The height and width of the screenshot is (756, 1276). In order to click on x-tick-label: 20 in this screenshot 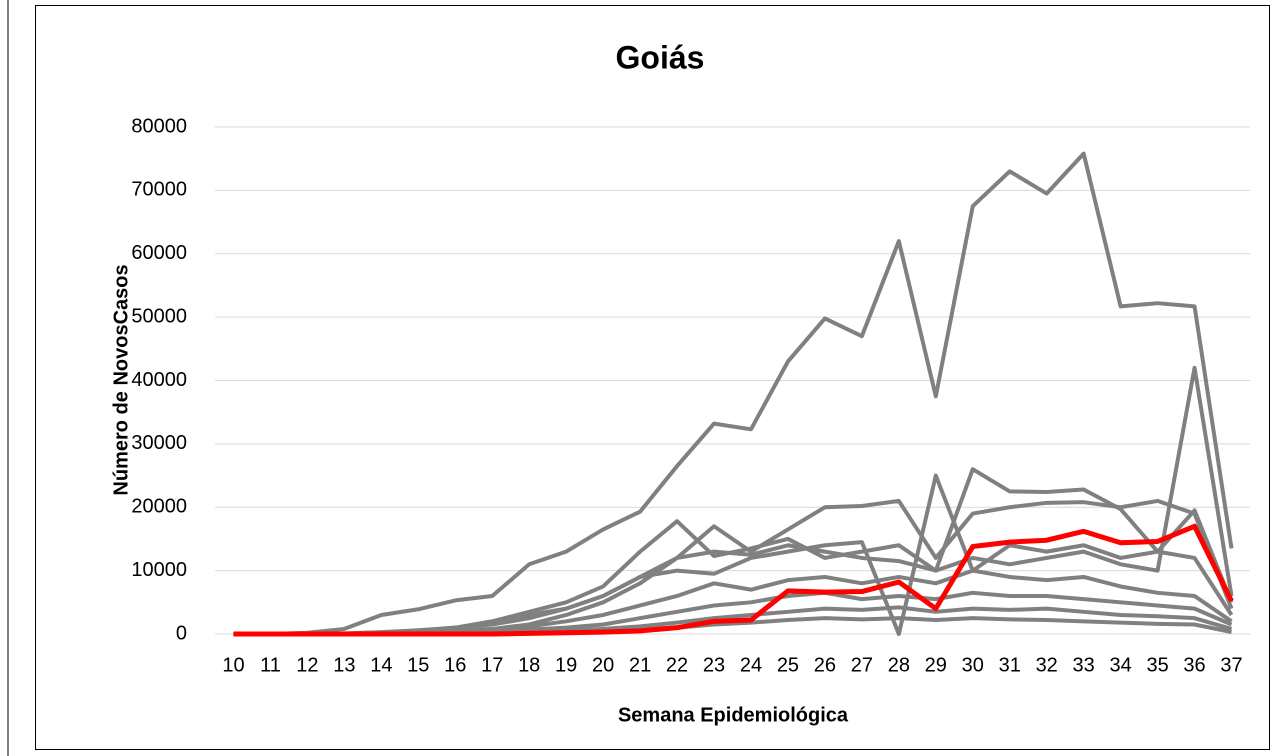, I will do `click(603, 665)`.